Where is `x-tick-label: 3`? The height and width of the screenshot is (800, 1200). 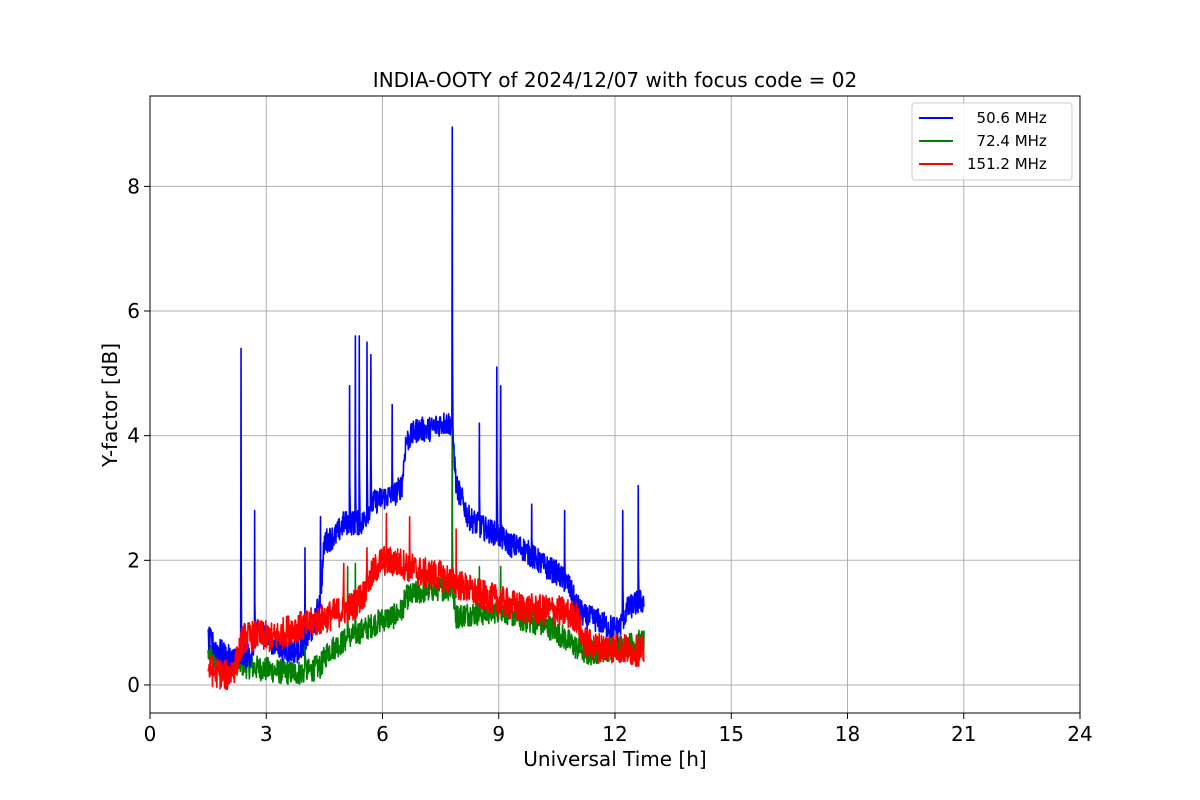 x-tick-label: 3 is located at coordinates (266, 734).